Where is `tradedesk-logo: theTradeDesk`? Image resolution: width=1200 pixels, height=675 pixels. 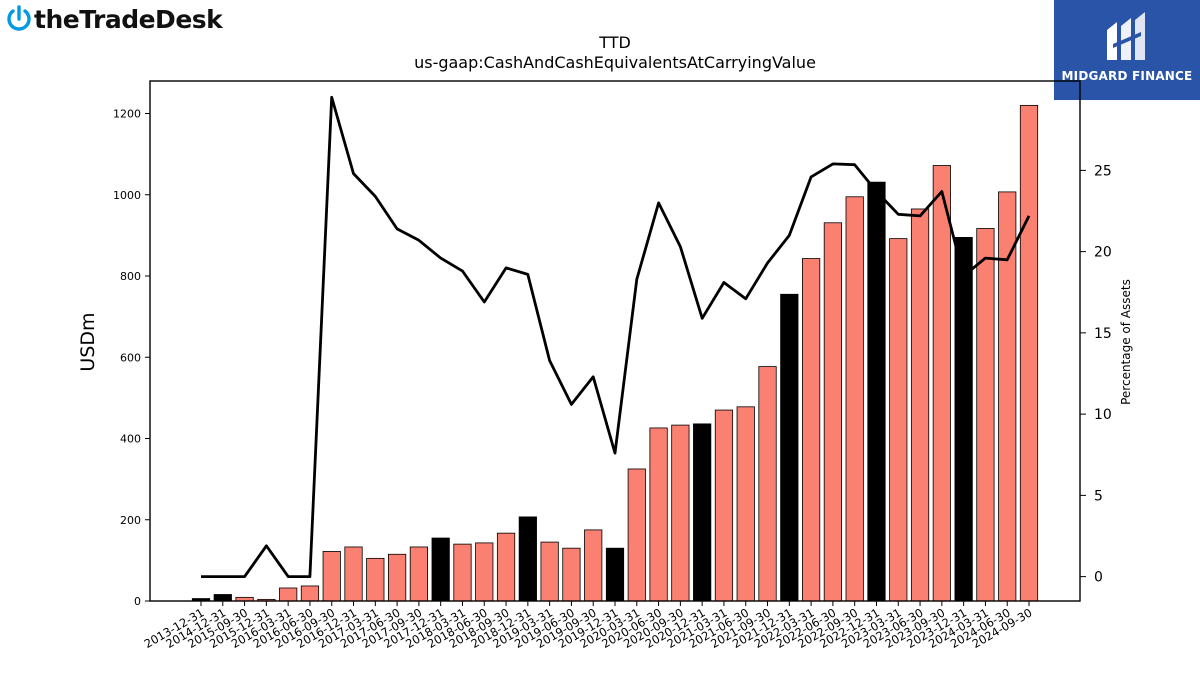 tradedesk-logo: theTradeDesk is located at coordinates (113, 19).